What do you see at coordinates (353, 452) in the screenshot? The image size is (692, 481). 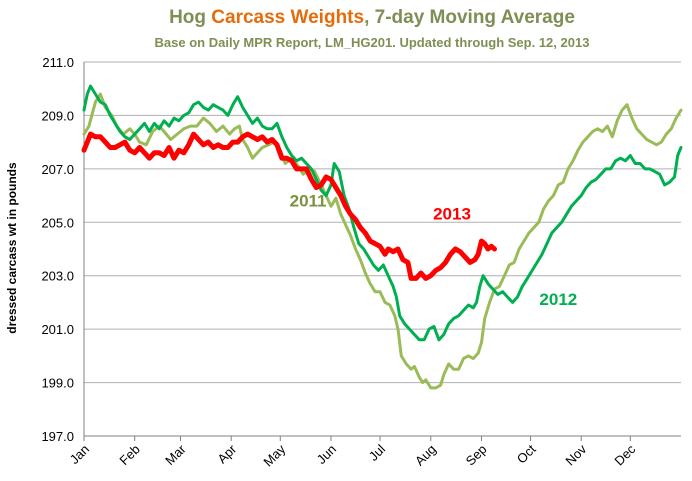 I see `x-axis-ticks: Jan Feb Mar Apr May Jun Jul Aug Sep Oct Nov Dec` at bounding box center [353, 452].